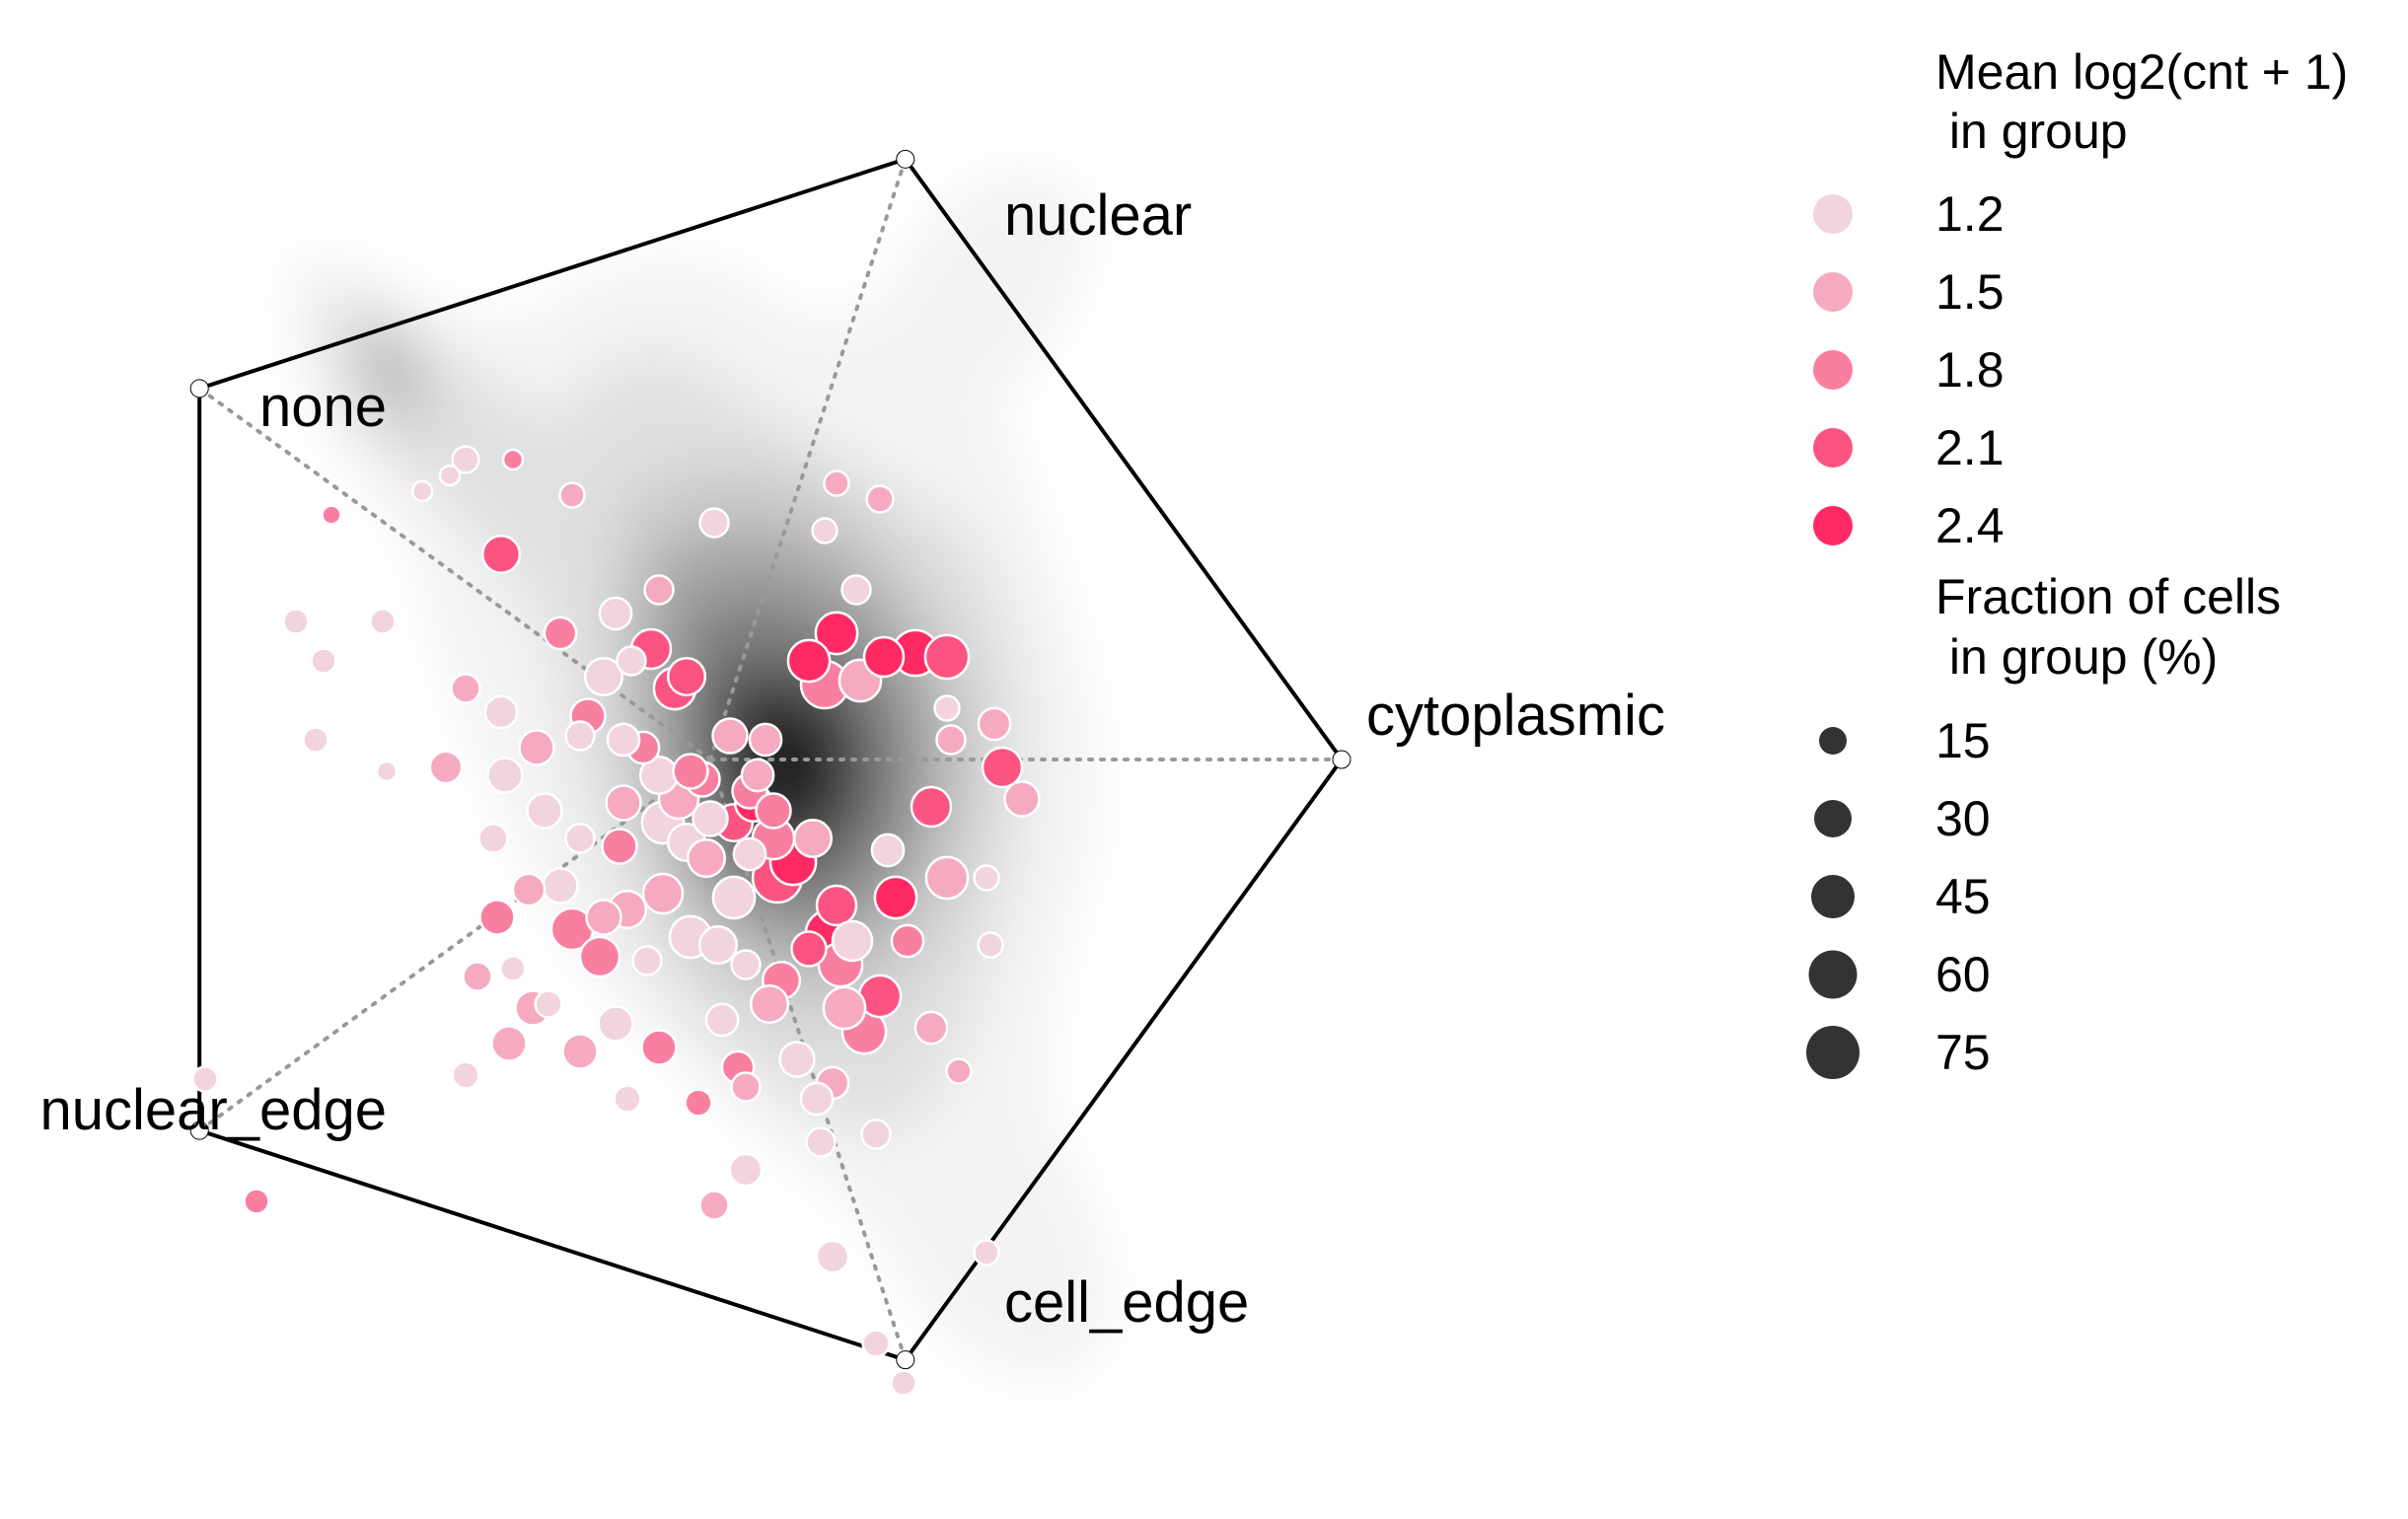 The image size is (2408, 1519). Describe the element at coordinates (1970, 525) in the screenshot. I see `color-legend-label-4: 2.4` at that location.